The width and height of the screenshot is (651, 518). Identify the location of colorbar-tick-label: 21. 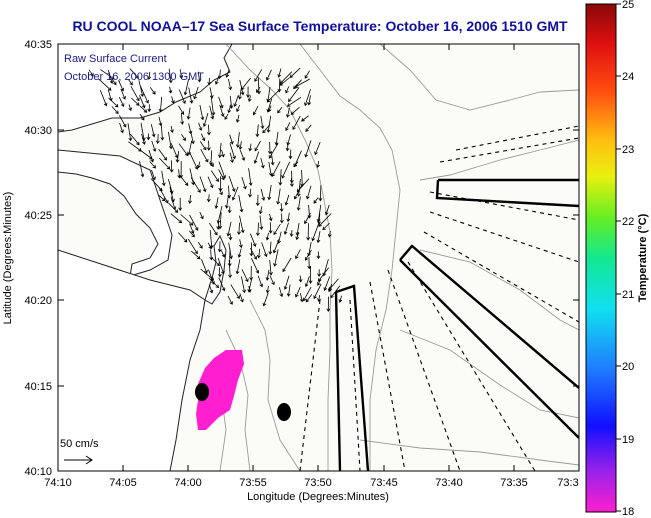
(628, 295).